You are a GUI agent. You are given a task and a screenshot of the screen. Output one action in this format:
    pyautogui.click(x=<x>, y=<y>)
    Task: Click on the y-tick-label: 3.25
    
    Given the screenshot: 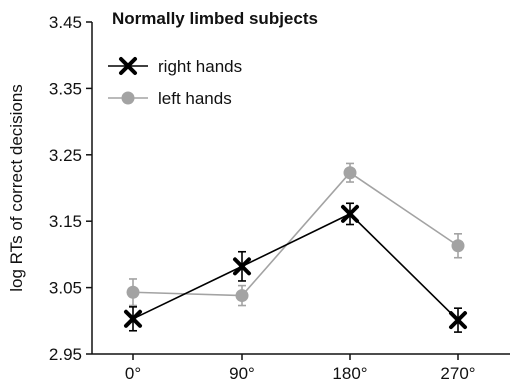 What is the action you would take?
    pyautogui.click(x=65, y=155)
    